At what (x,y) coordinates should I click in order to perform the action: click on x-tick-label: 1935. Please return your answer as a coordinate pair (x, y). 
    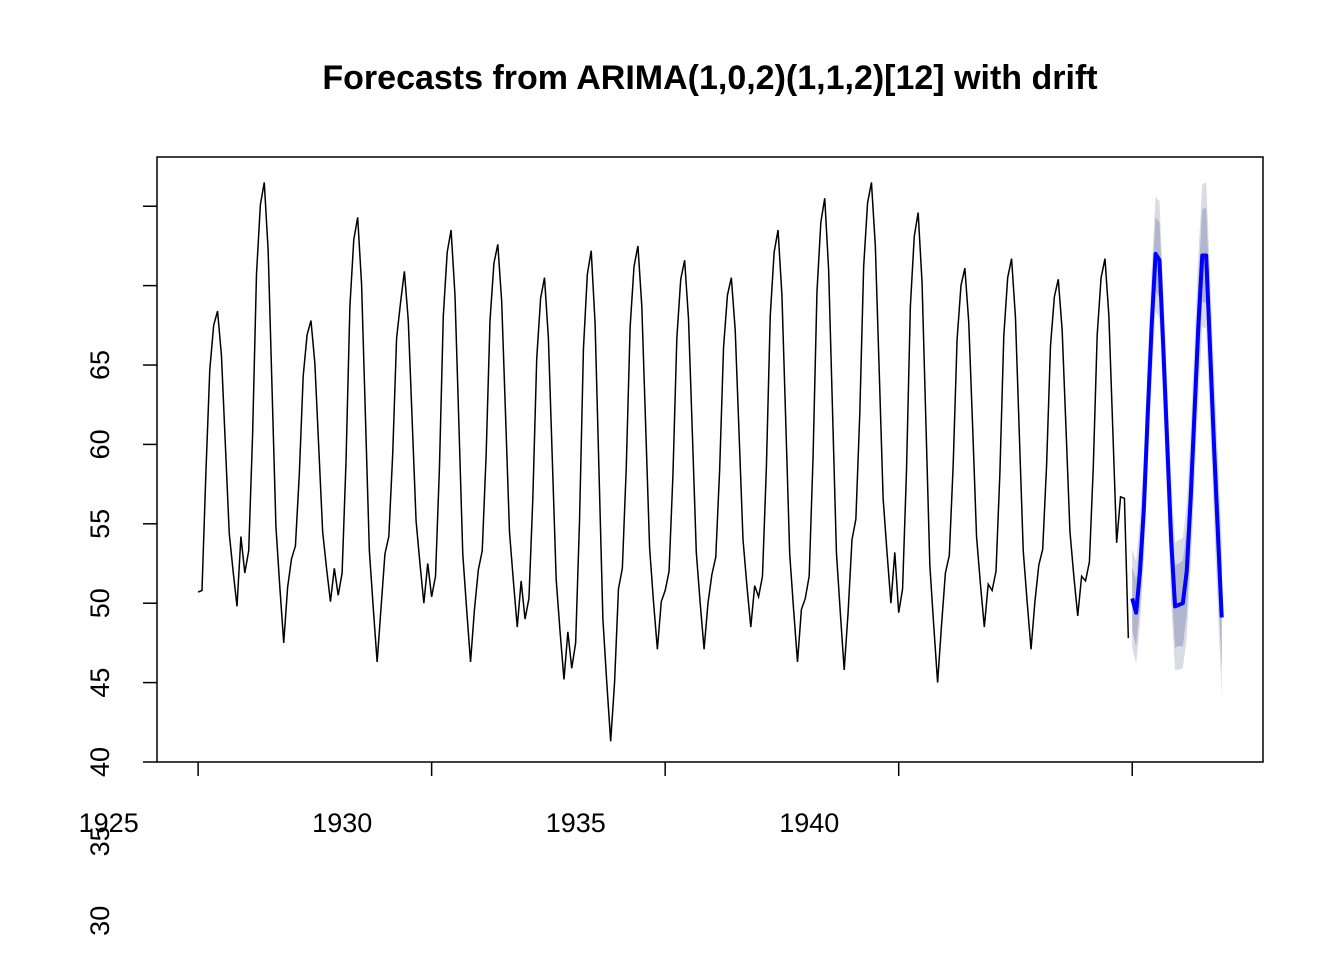
    Looking at the image, I should click on (576, 823).